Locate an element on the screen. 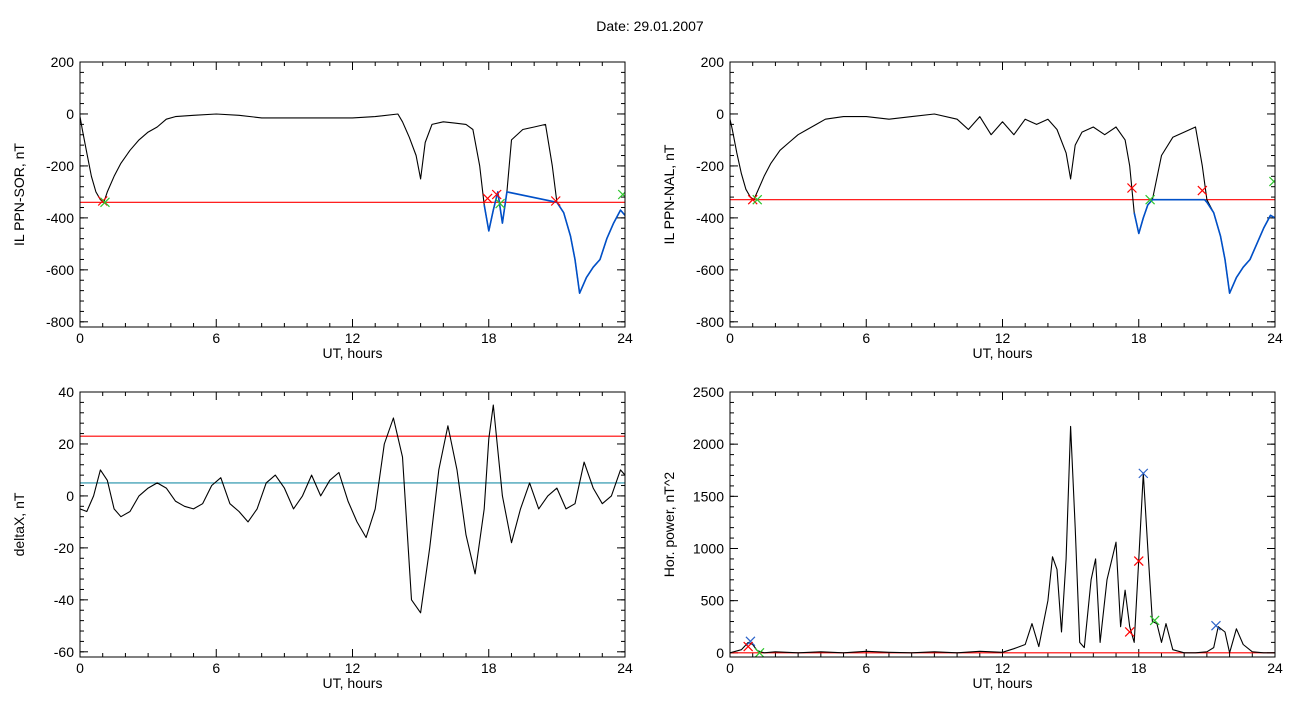  y-tick-label: -200 is located at coordinates (710, 166).